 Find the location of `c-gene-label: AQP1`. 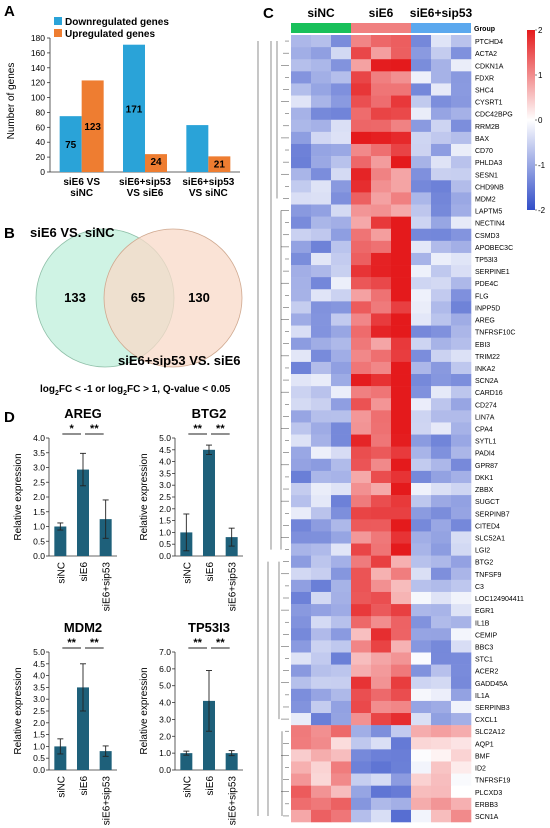

c-gene-label: AQP1 is located at coordinates (484, 744).